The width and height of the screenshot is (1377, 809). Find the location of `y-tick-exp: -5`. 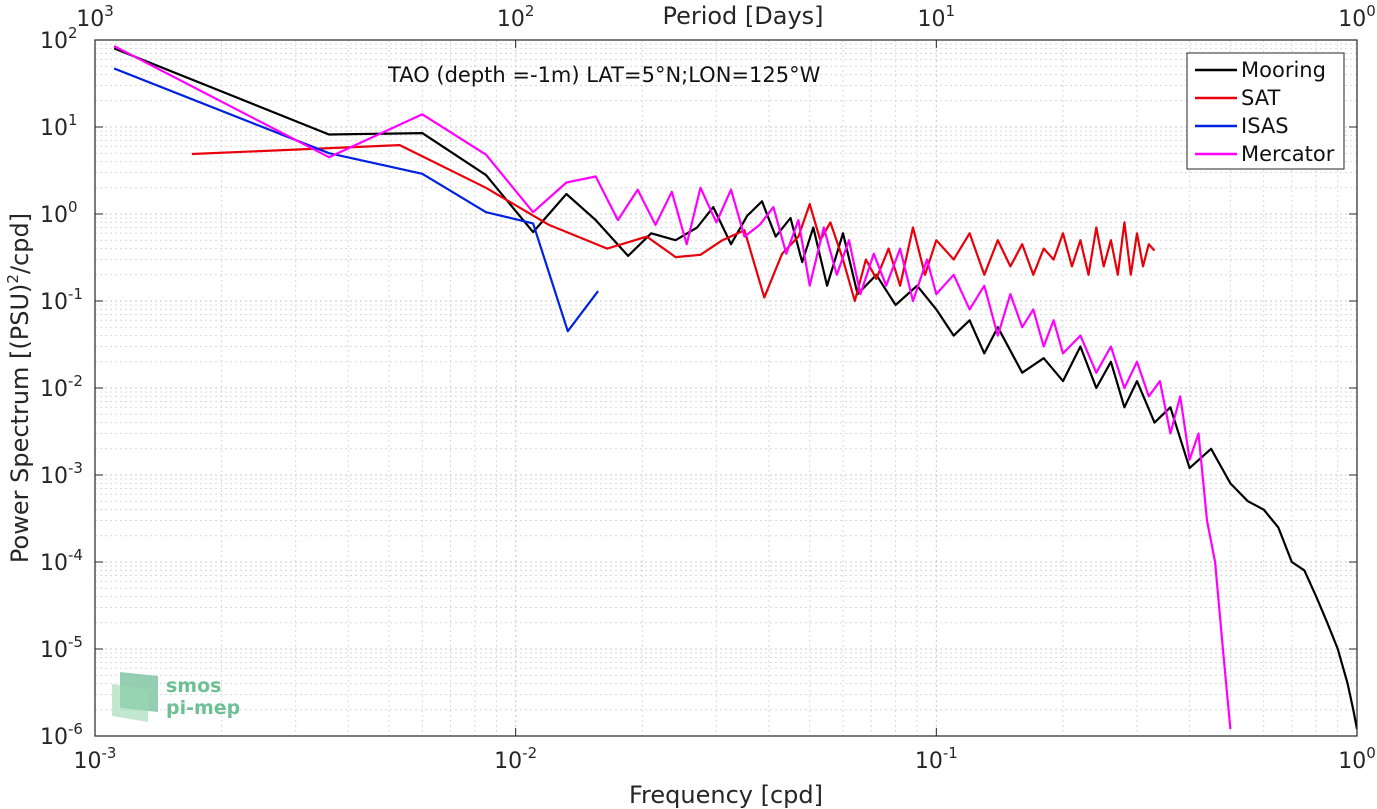

y-tick-exp: -5 is located at coordinates (75, 642).